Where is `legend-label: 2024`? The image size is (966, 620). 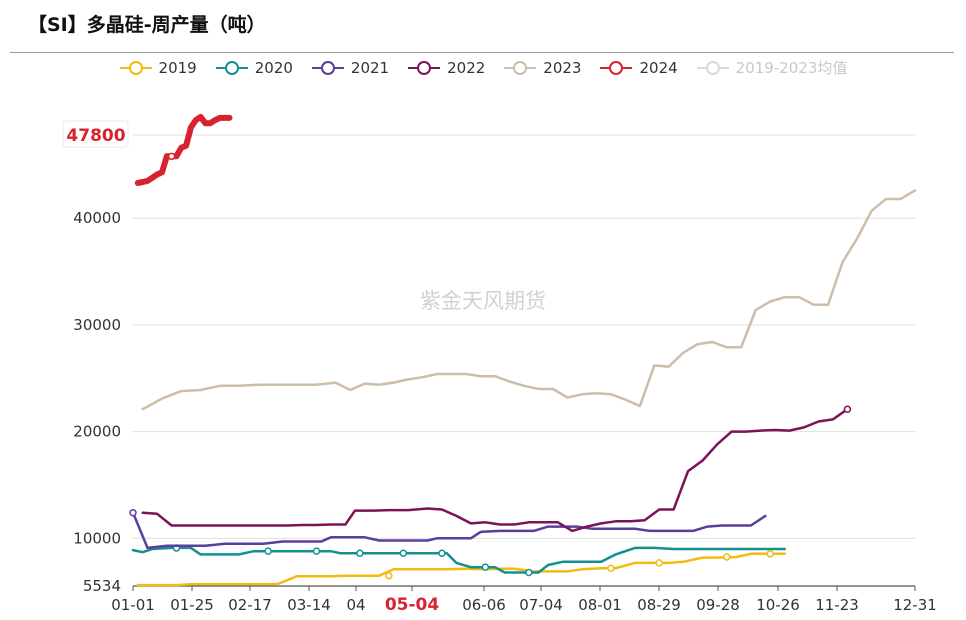
legend-label: 2024 is located at coordinates (658, 67).